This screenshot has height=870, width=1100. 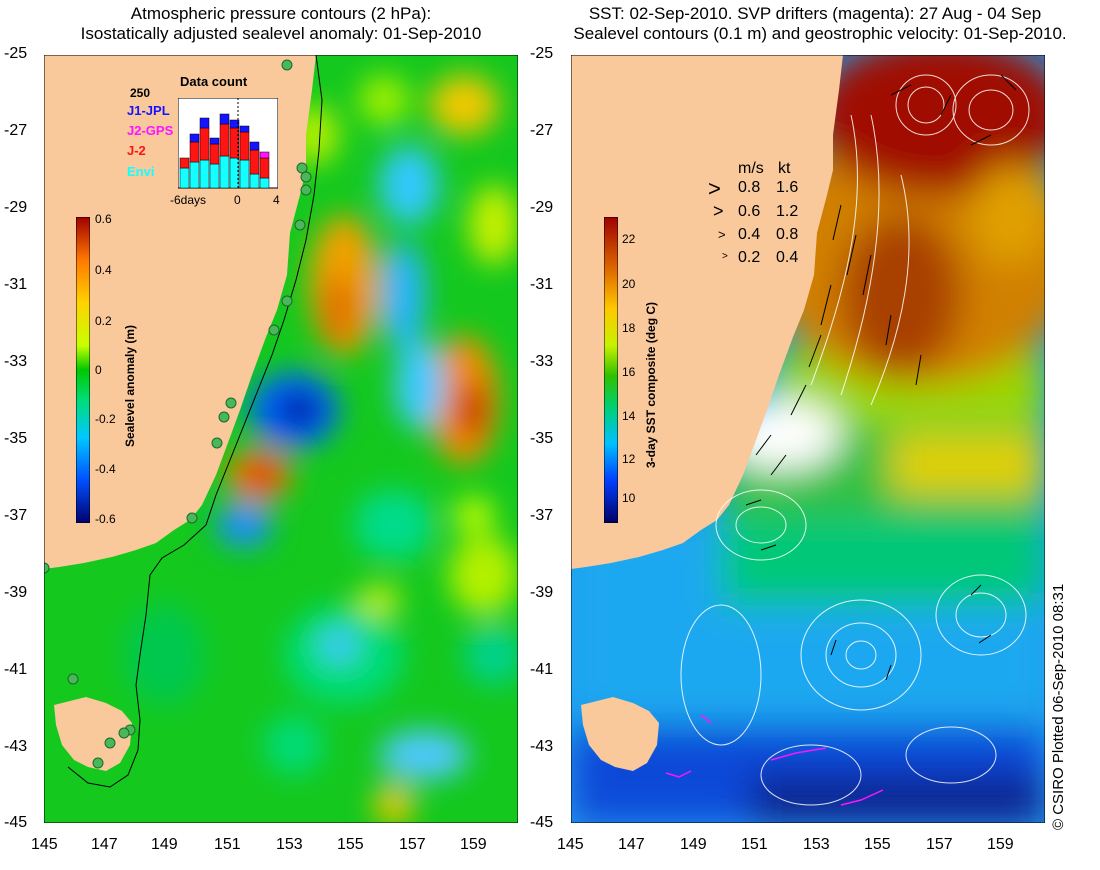 What do you see at coordinates (83, 370) in the screenshot?
I see `sla-colorbar` at bounding box center [83, 370].